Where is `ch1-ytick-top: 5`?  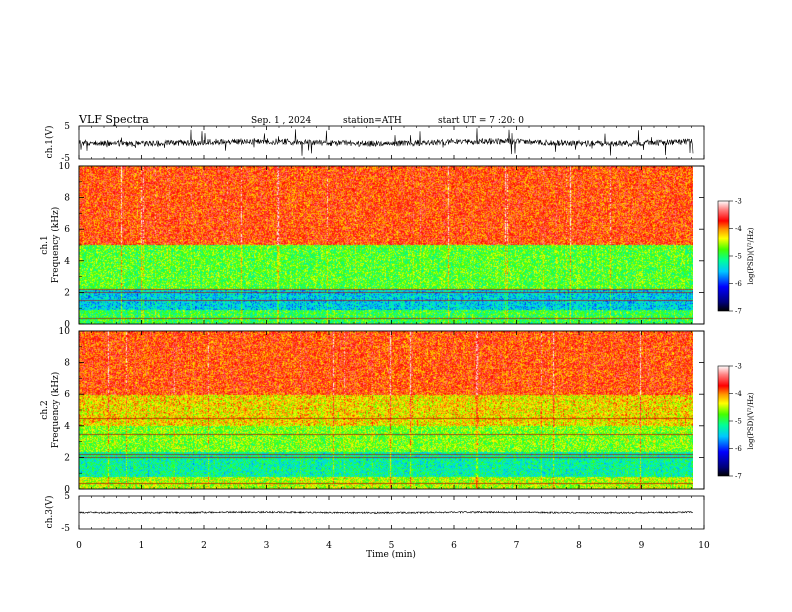
ch1-ytick-top: 5 is located at coordinates (67, 127).